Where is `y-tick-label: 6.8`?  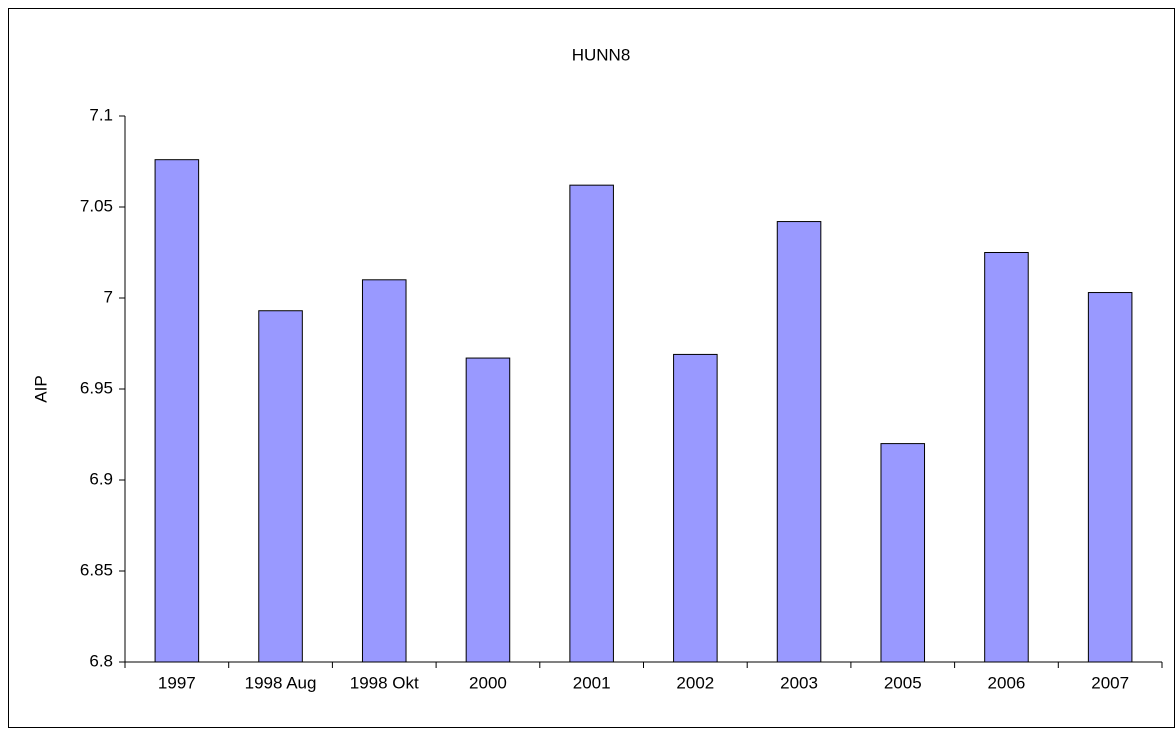
y-tick-label: 6.8 is located at coordinates (101, 660).